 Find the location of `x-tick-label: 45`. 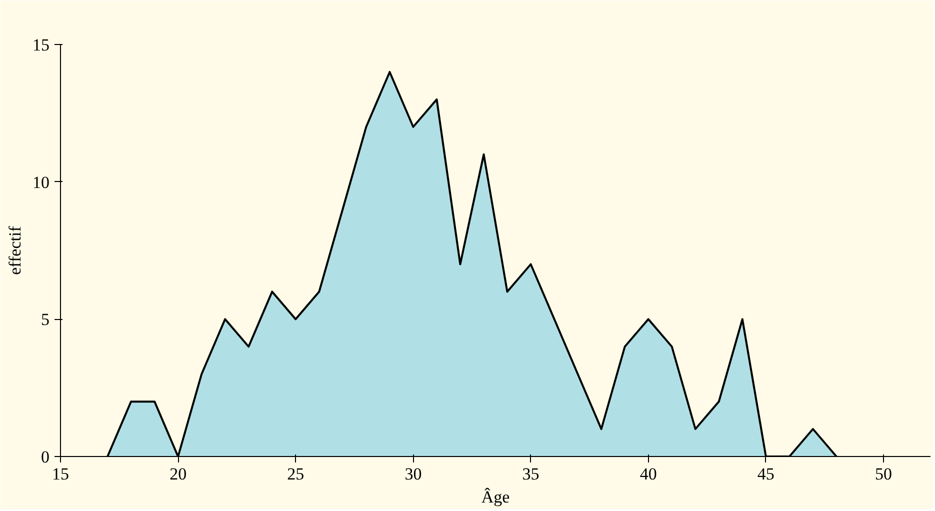

x-tick-label: 45 is located at coordinates (765, 474).